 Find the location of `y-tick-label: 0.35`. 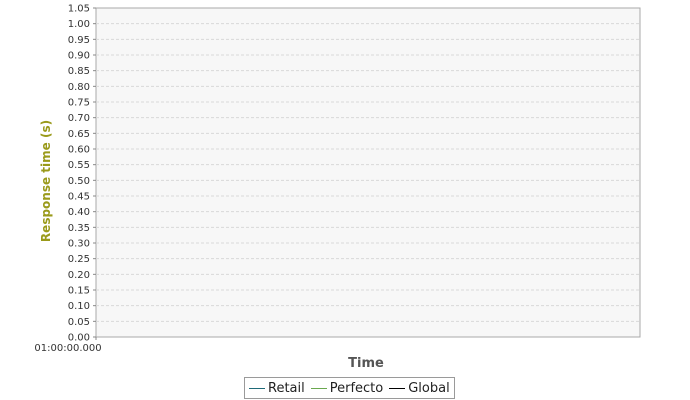

y-tick-label: 0.35 is located at coordinates (79, 228).